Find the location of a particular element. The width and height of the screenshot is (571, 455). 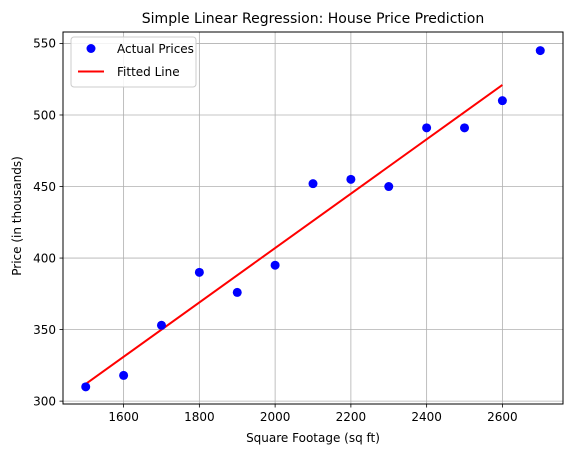

y-tick-label: 300 is located at coordinates (44, 401).